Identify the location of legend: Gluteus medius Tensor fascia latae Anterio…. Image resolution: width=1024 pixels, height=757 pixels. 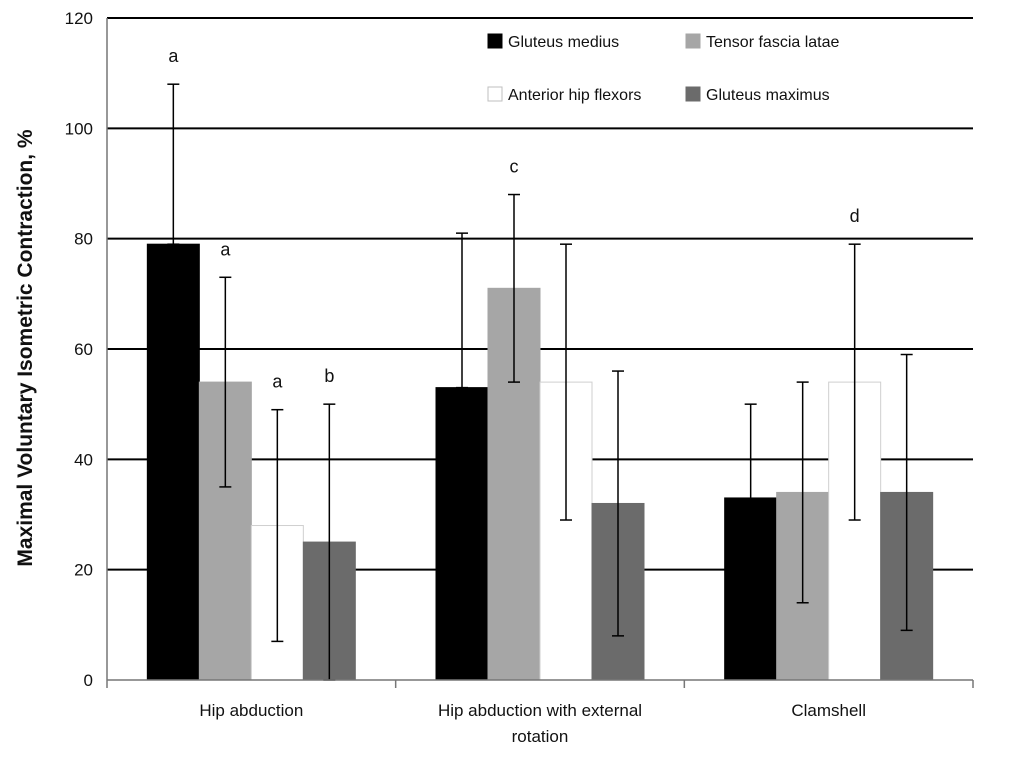
(663, 68).